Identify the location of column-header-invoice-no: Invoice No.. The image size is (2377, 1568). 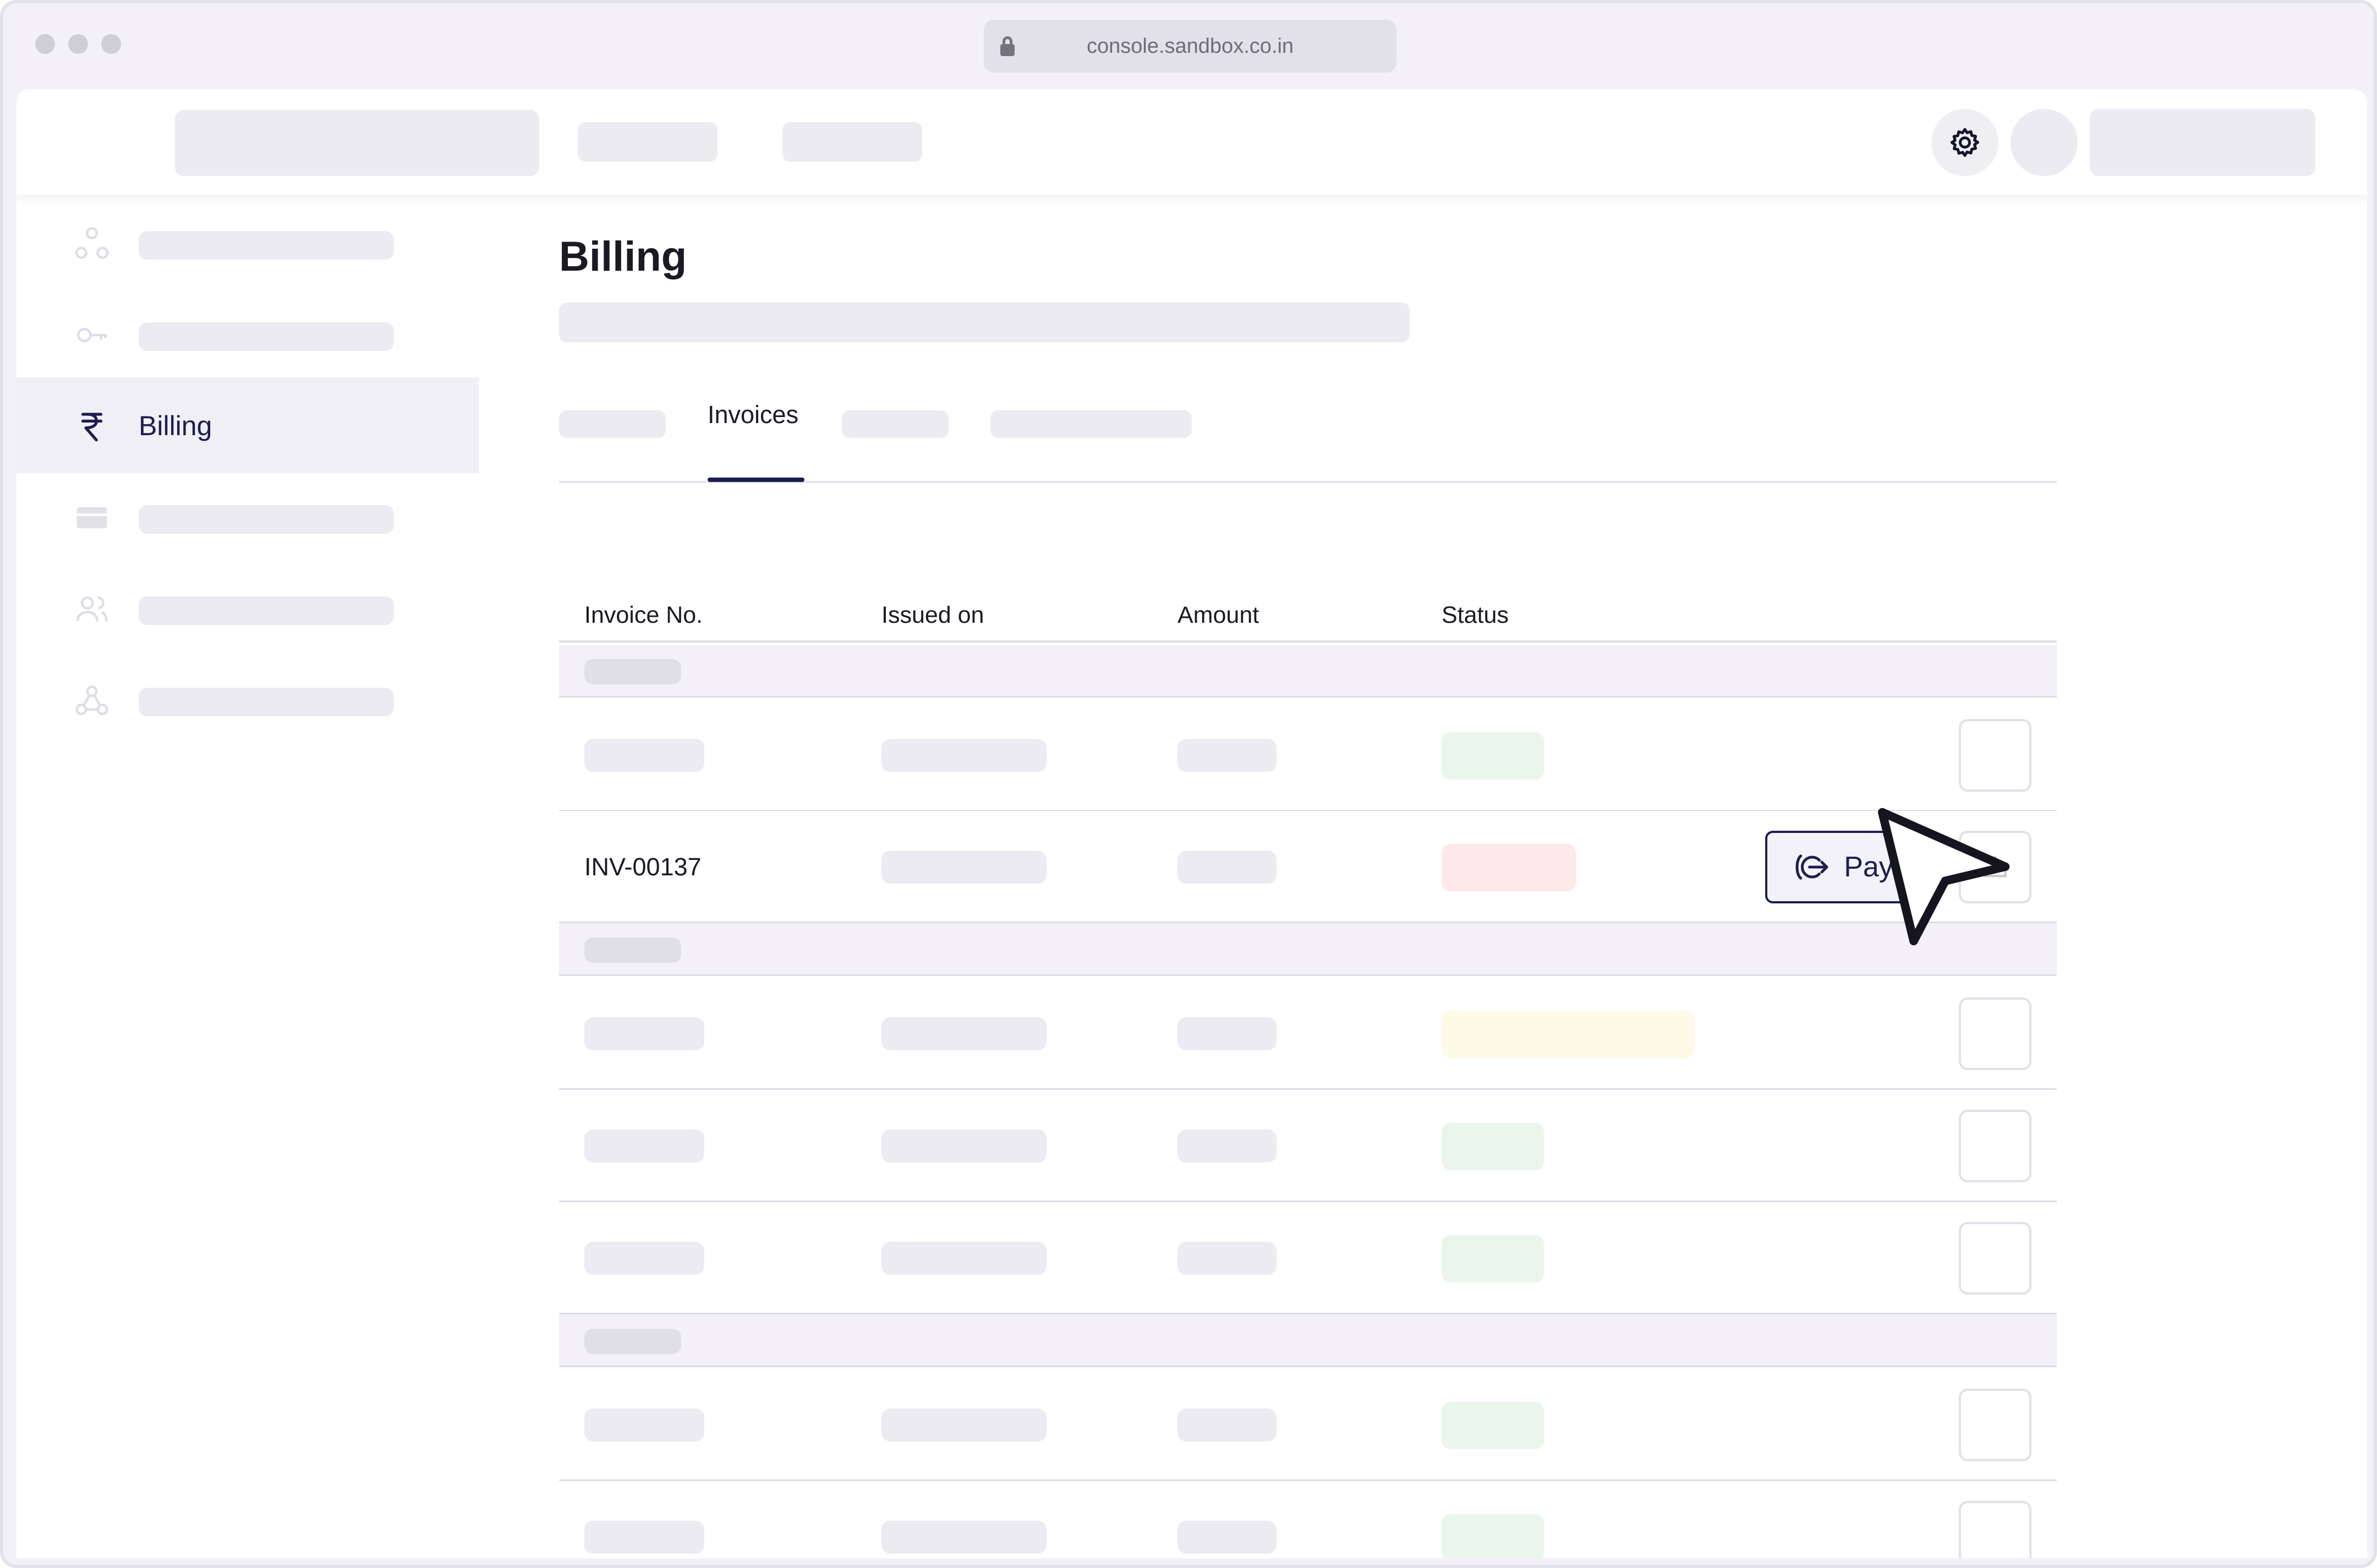
(643, 615).